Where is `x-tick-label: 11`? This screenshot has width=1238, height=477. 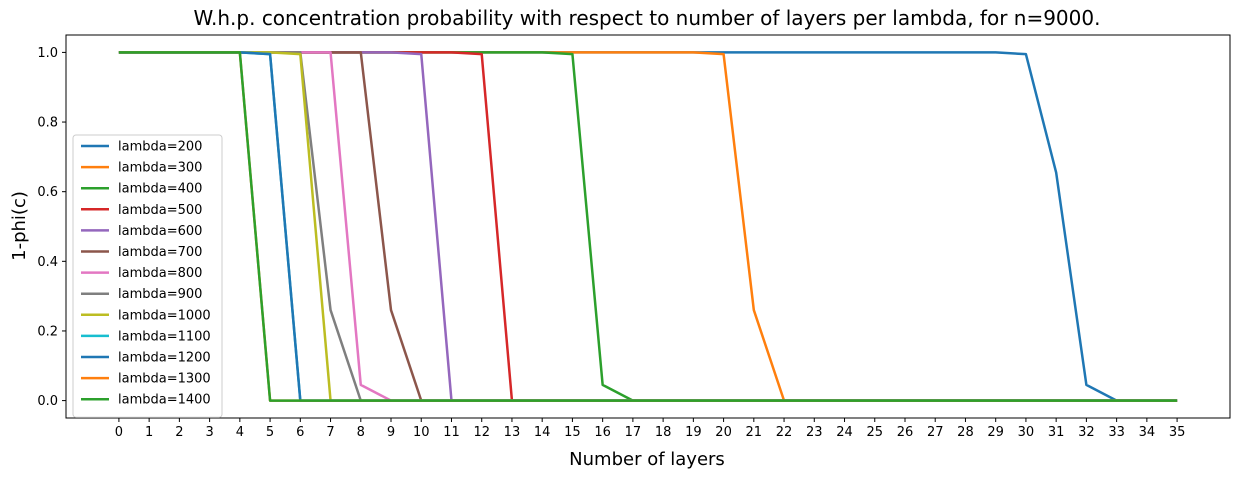
x-tick-label: 11 is located at coordinates (451, 432).